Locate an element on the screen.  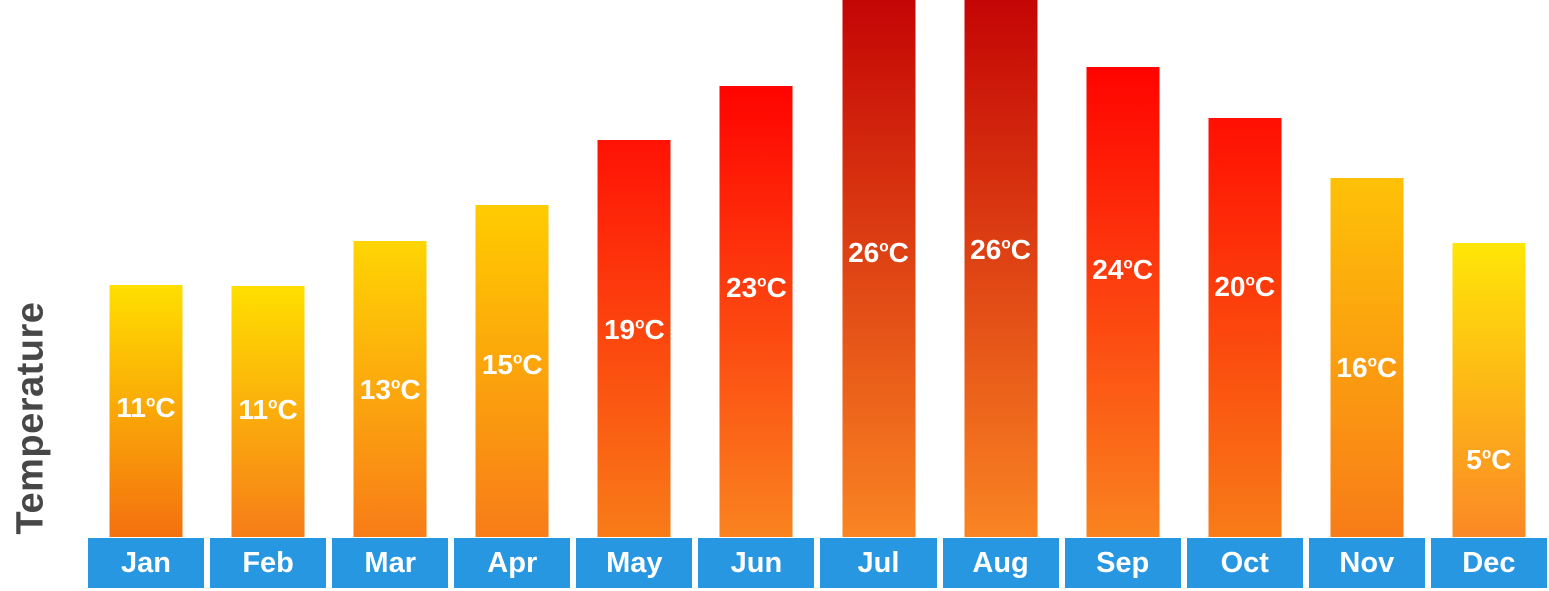
month-box-mar: Mar is located at coordinates (390, 563).